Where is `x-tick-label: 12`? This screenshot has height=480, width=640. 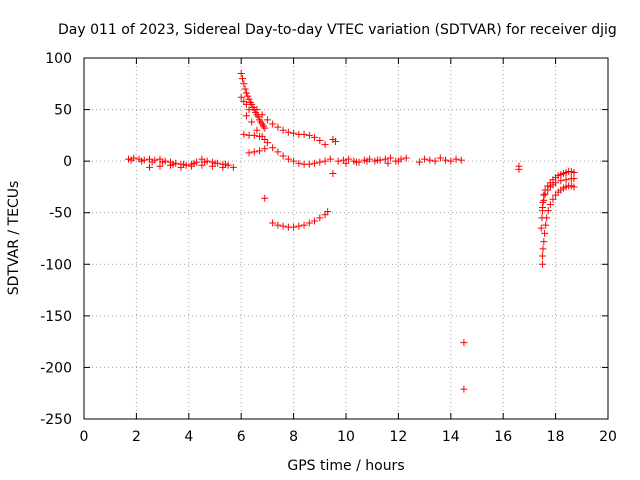
x-tick-label: 12 is located at coordinates (398, 437).